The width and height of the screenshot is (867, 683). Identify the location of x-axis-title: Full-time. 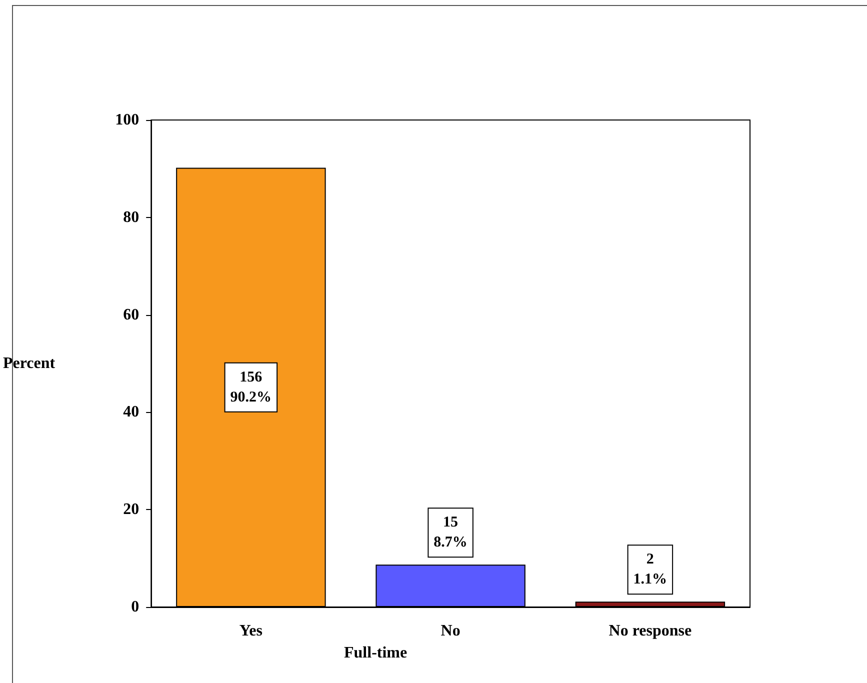
(376, 653).